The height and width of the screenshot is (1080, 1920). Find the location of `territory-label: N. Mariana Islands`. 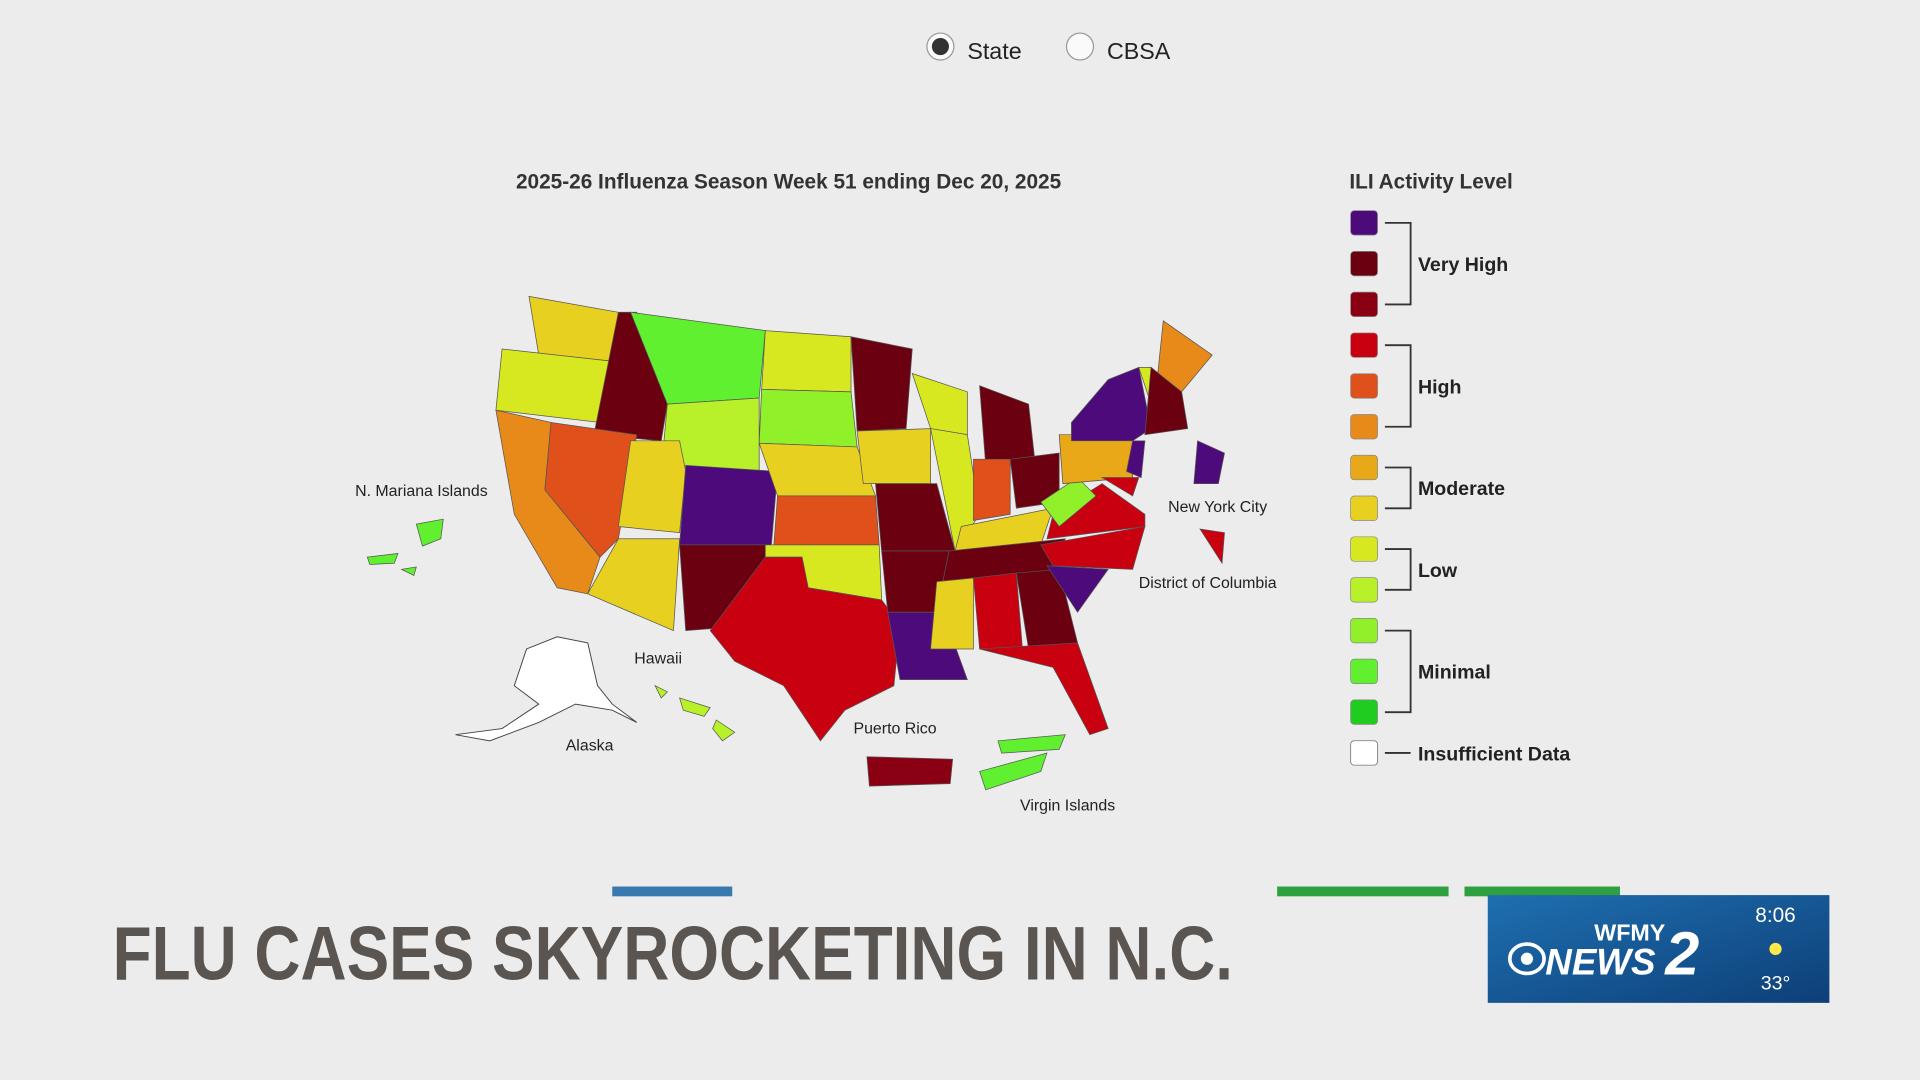

territory-label: N. Mariana Islands is located at coordinates (421, 491).